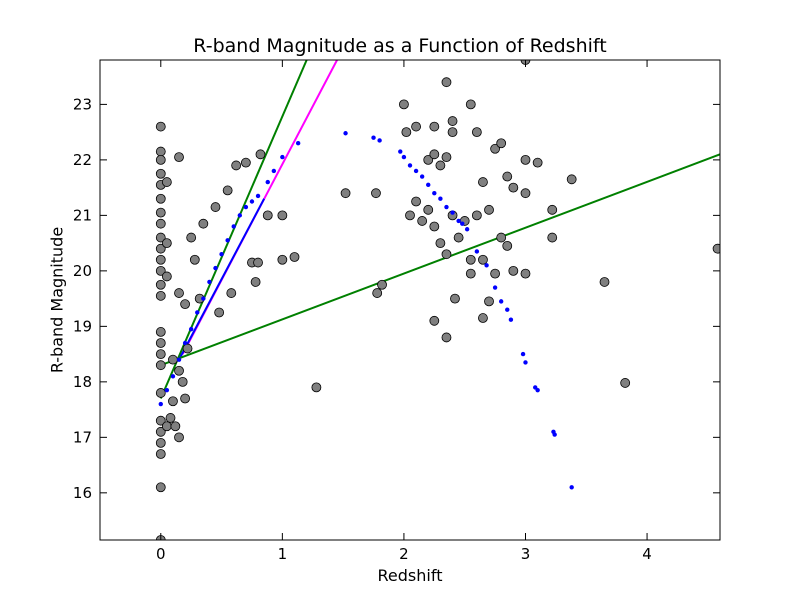  I want to click on y-tick-label: 16, so click(82, 493).